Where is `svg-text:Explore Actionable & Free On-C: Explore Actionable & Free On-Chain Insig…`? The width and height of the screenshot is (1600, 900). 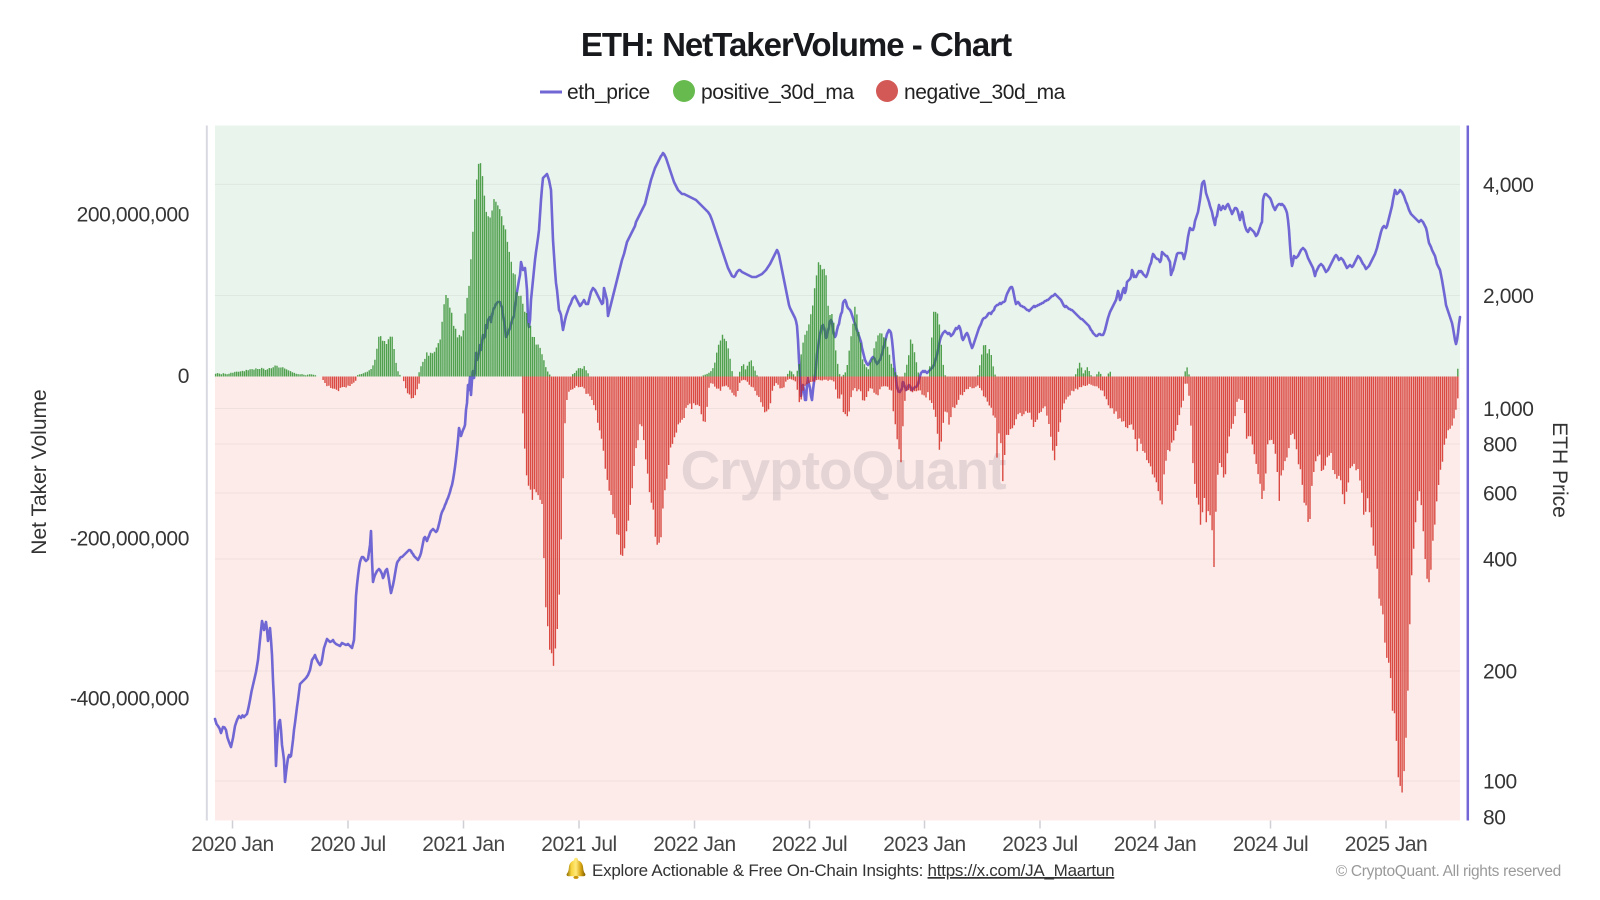
svg-text:Explore Actionable & Free On-C: Explore Actionable & Free On-Chain Insig… is located at coordinates (853, 870).